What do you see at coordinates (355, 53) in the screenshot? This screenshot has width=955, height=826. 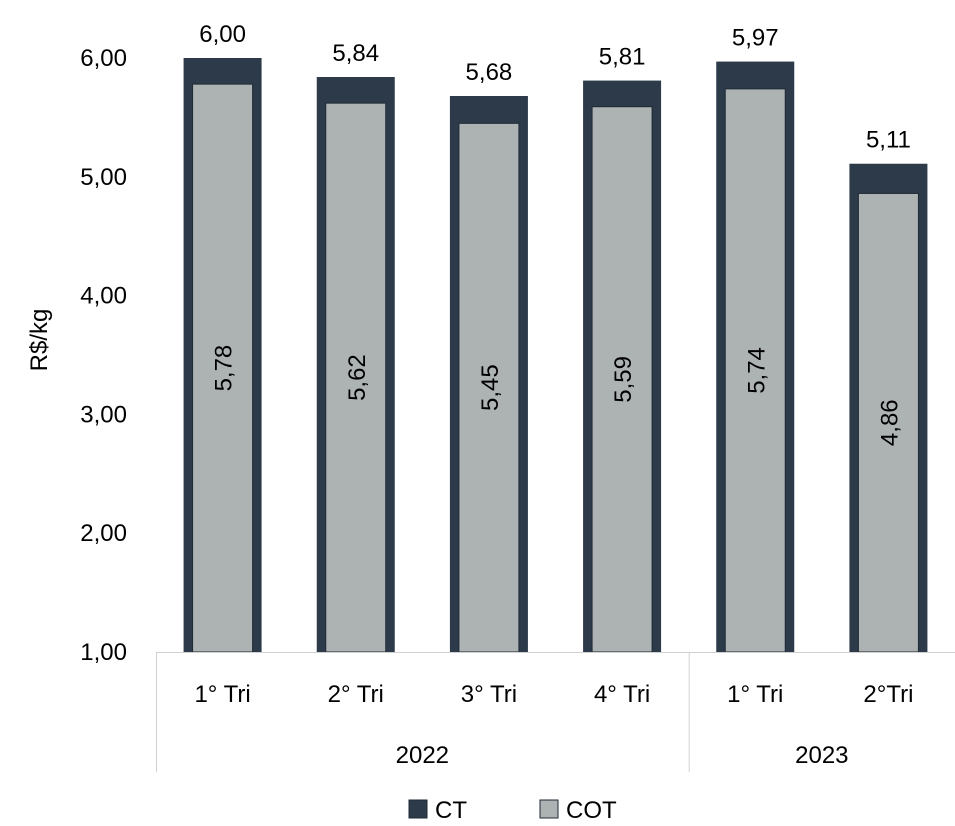 I see `data-label-ct: 5,84` at bounding box center [355, 53].